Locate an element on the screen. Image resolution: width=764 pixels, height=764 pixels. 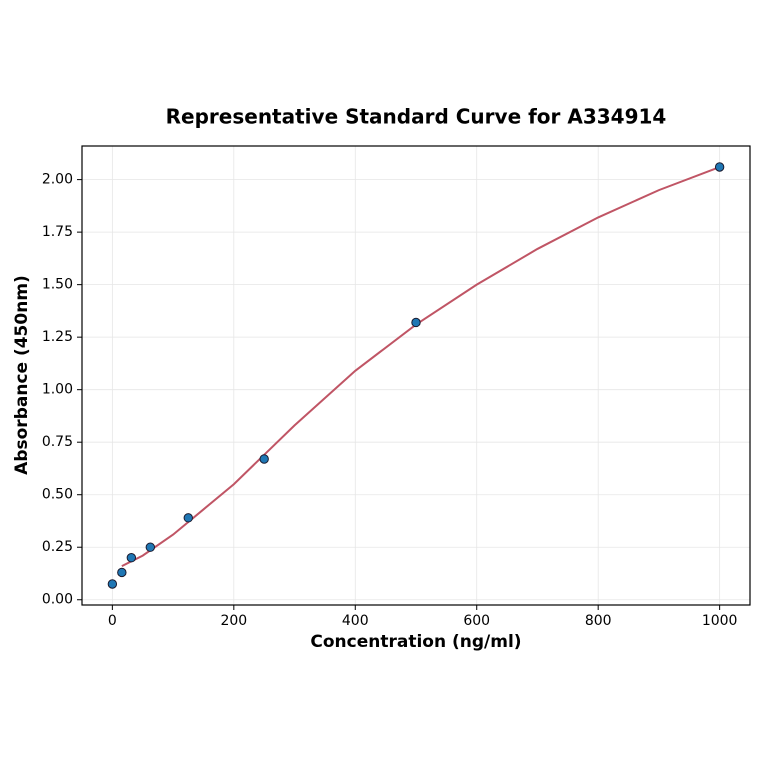
y-axis-label: Absorbance (450nm) is located at coordinates (22, 375).